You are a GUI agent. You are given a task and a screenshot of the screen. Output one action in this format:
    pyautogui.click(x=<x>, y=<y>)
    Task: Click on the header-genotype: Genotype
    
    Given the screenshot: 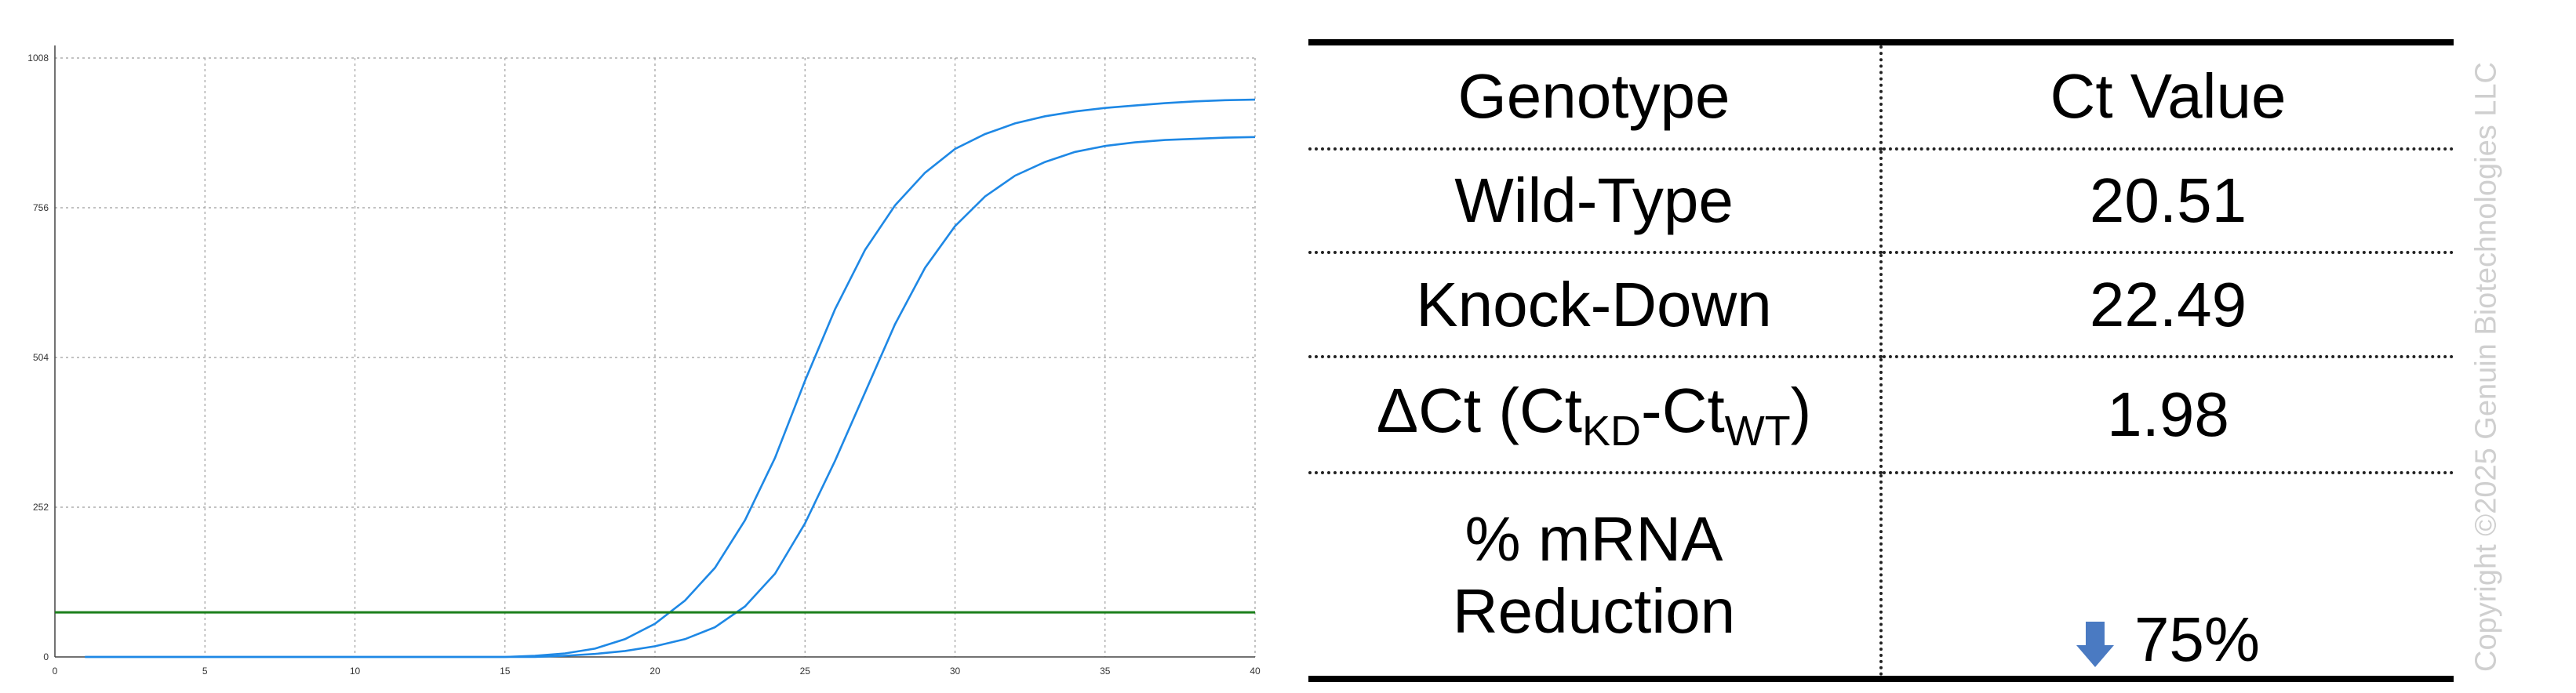 What is the action you would take?
    pyautogui.click(x=1595, y=95)
    